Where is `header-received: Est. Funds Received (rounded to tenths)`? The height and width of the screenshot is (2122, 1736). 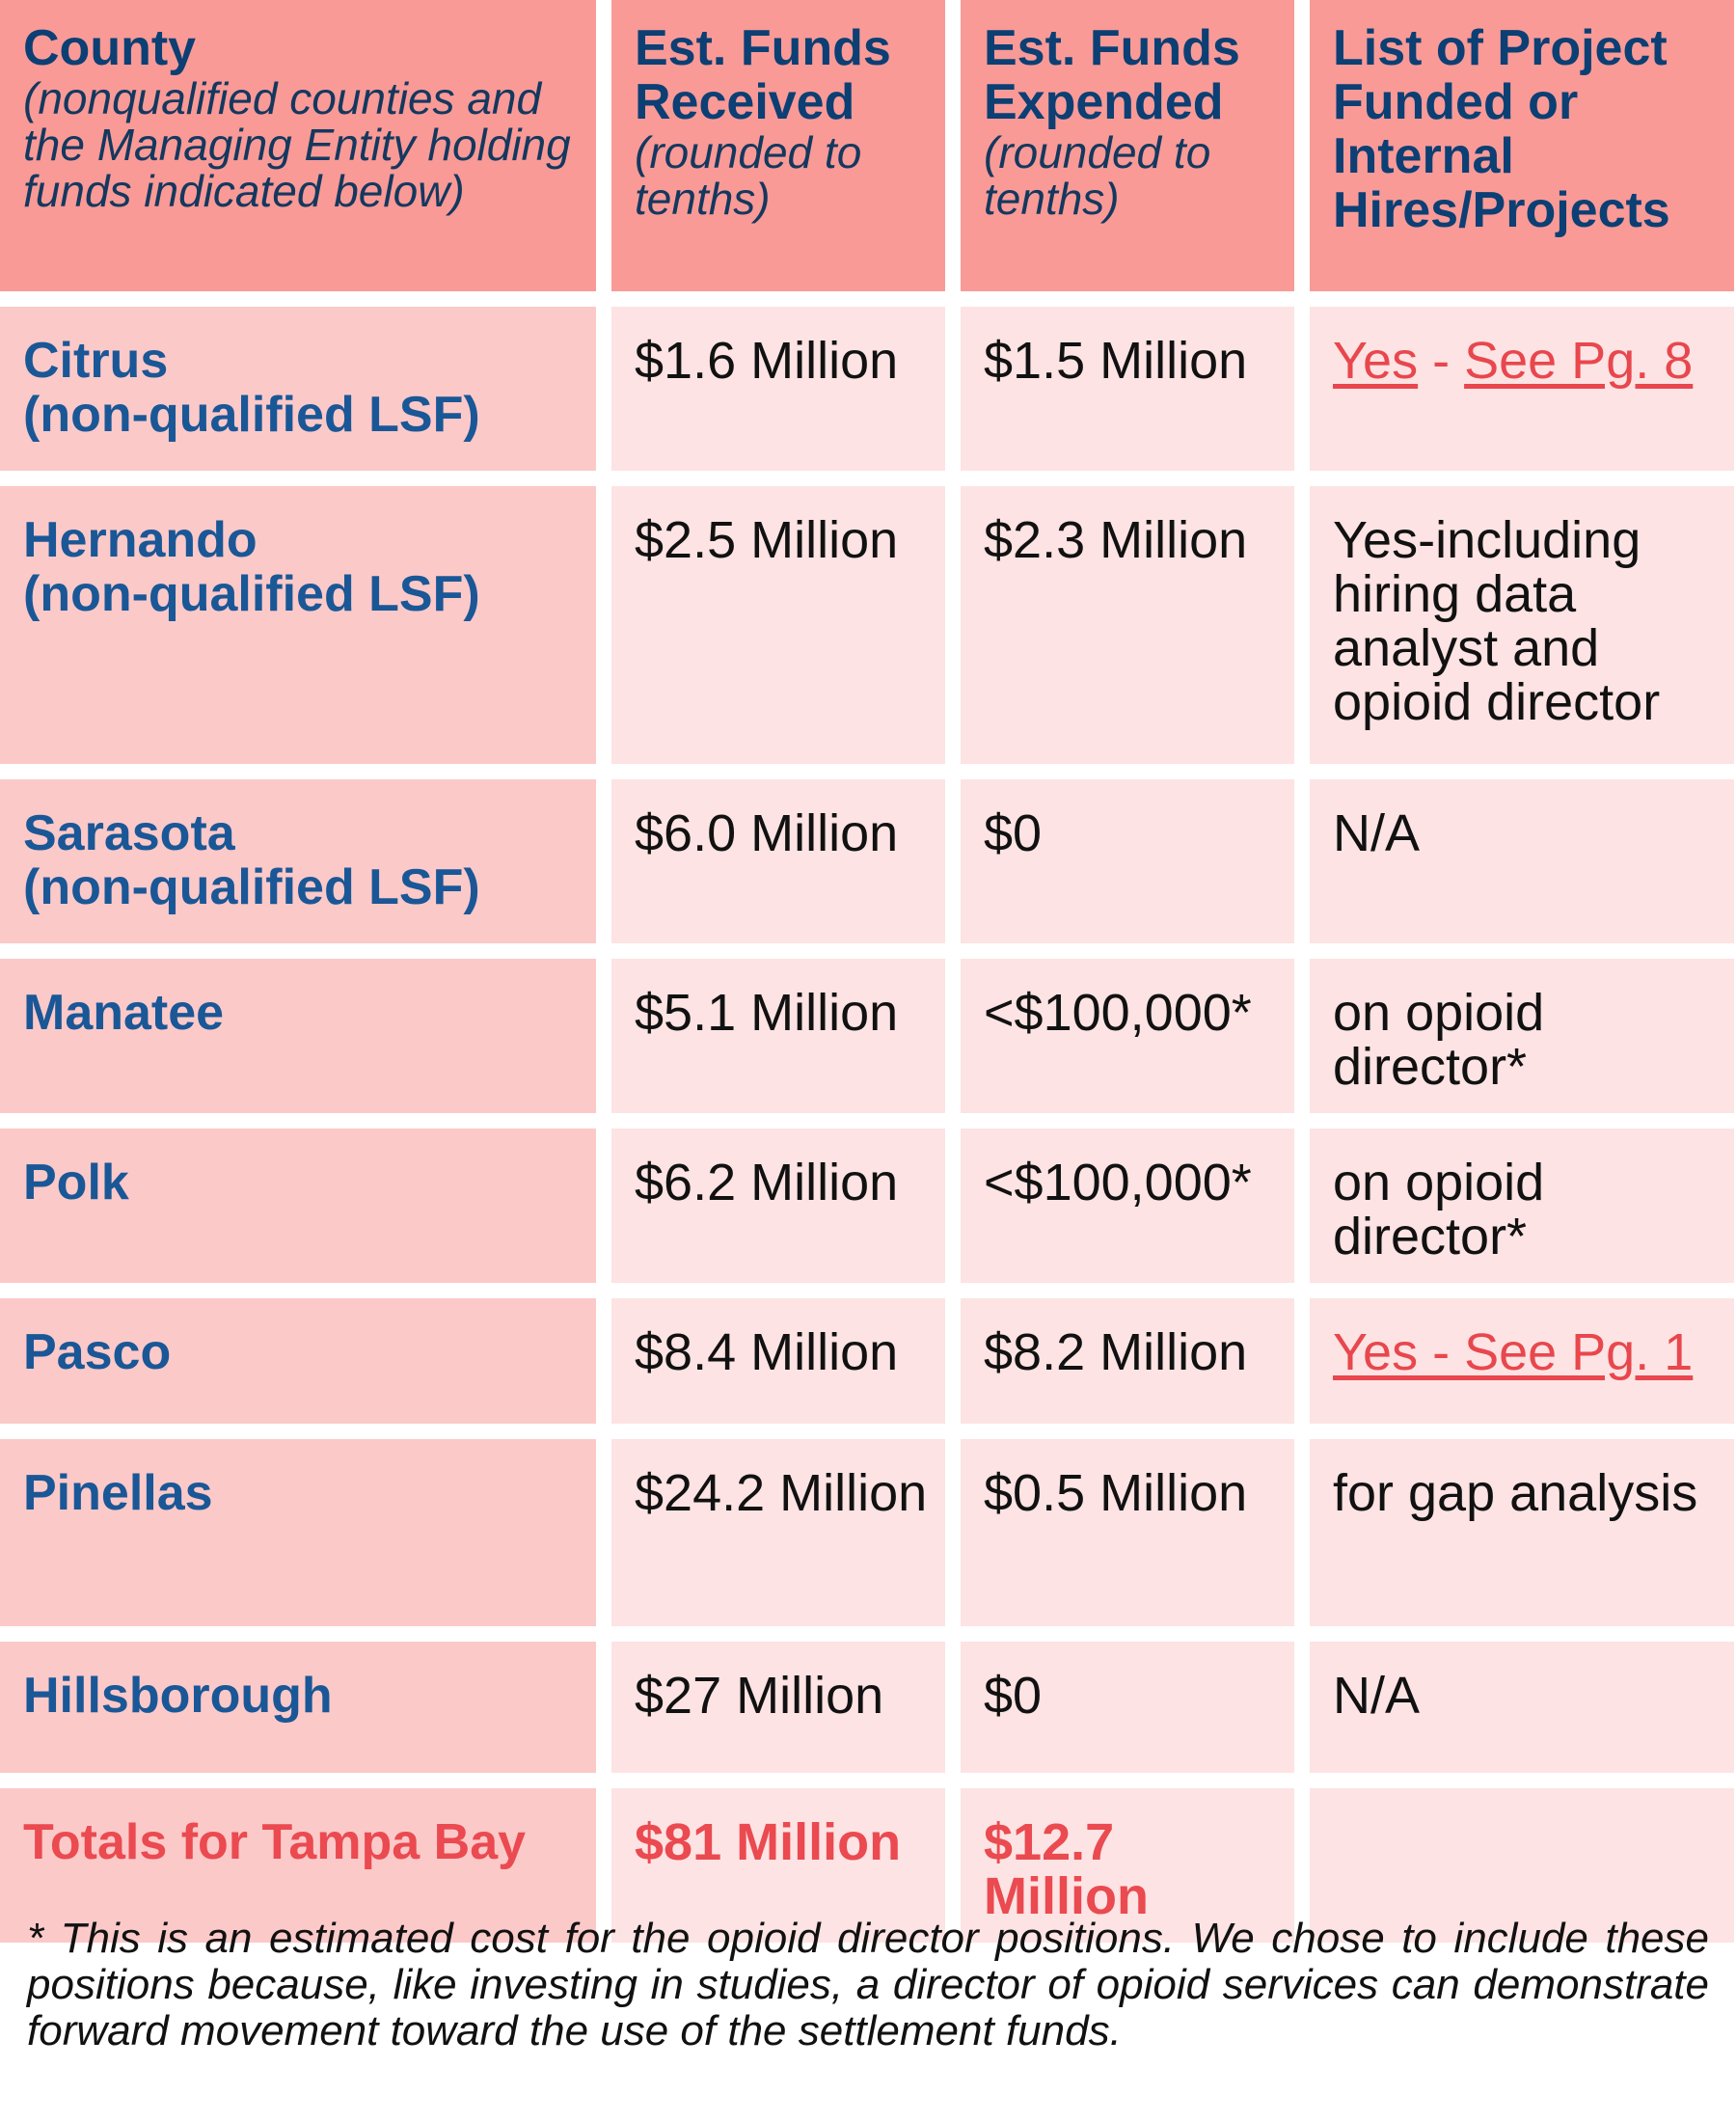
header-received: Est. Funds Received (rounded to tenths) is located at coordinates (778, 146).